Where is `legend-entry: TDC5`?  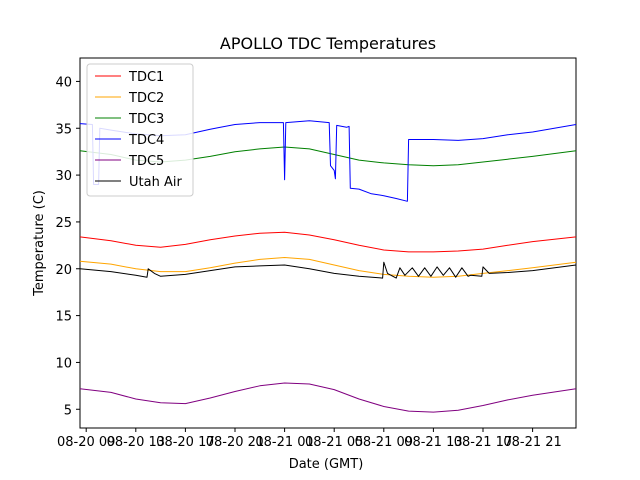
legend-entry: TDC5 is located at coordinates (146, 161).